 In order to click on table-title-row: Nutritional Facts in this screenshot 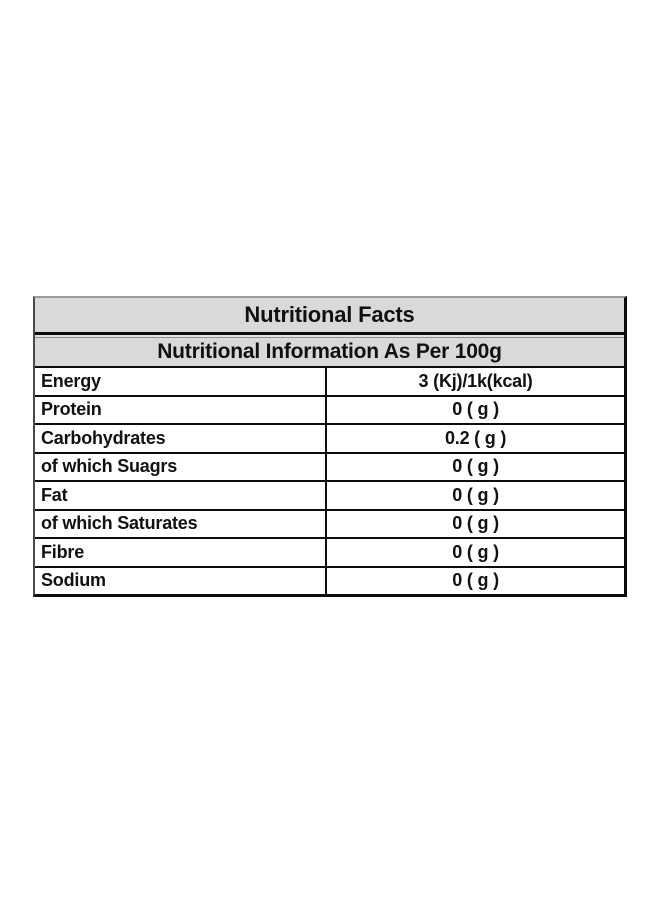, I will do `click(329, 316)`.